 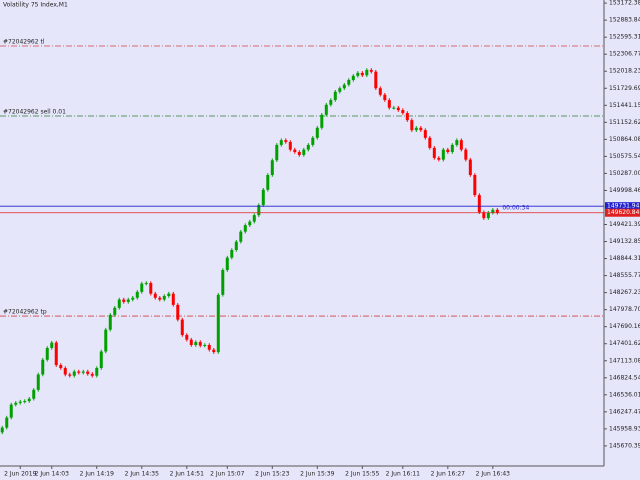 What do you see at coordinates (624, 190) in the screenshot?
I see `y-tick-label: 149998.4681` at bounding box center [624, 190].